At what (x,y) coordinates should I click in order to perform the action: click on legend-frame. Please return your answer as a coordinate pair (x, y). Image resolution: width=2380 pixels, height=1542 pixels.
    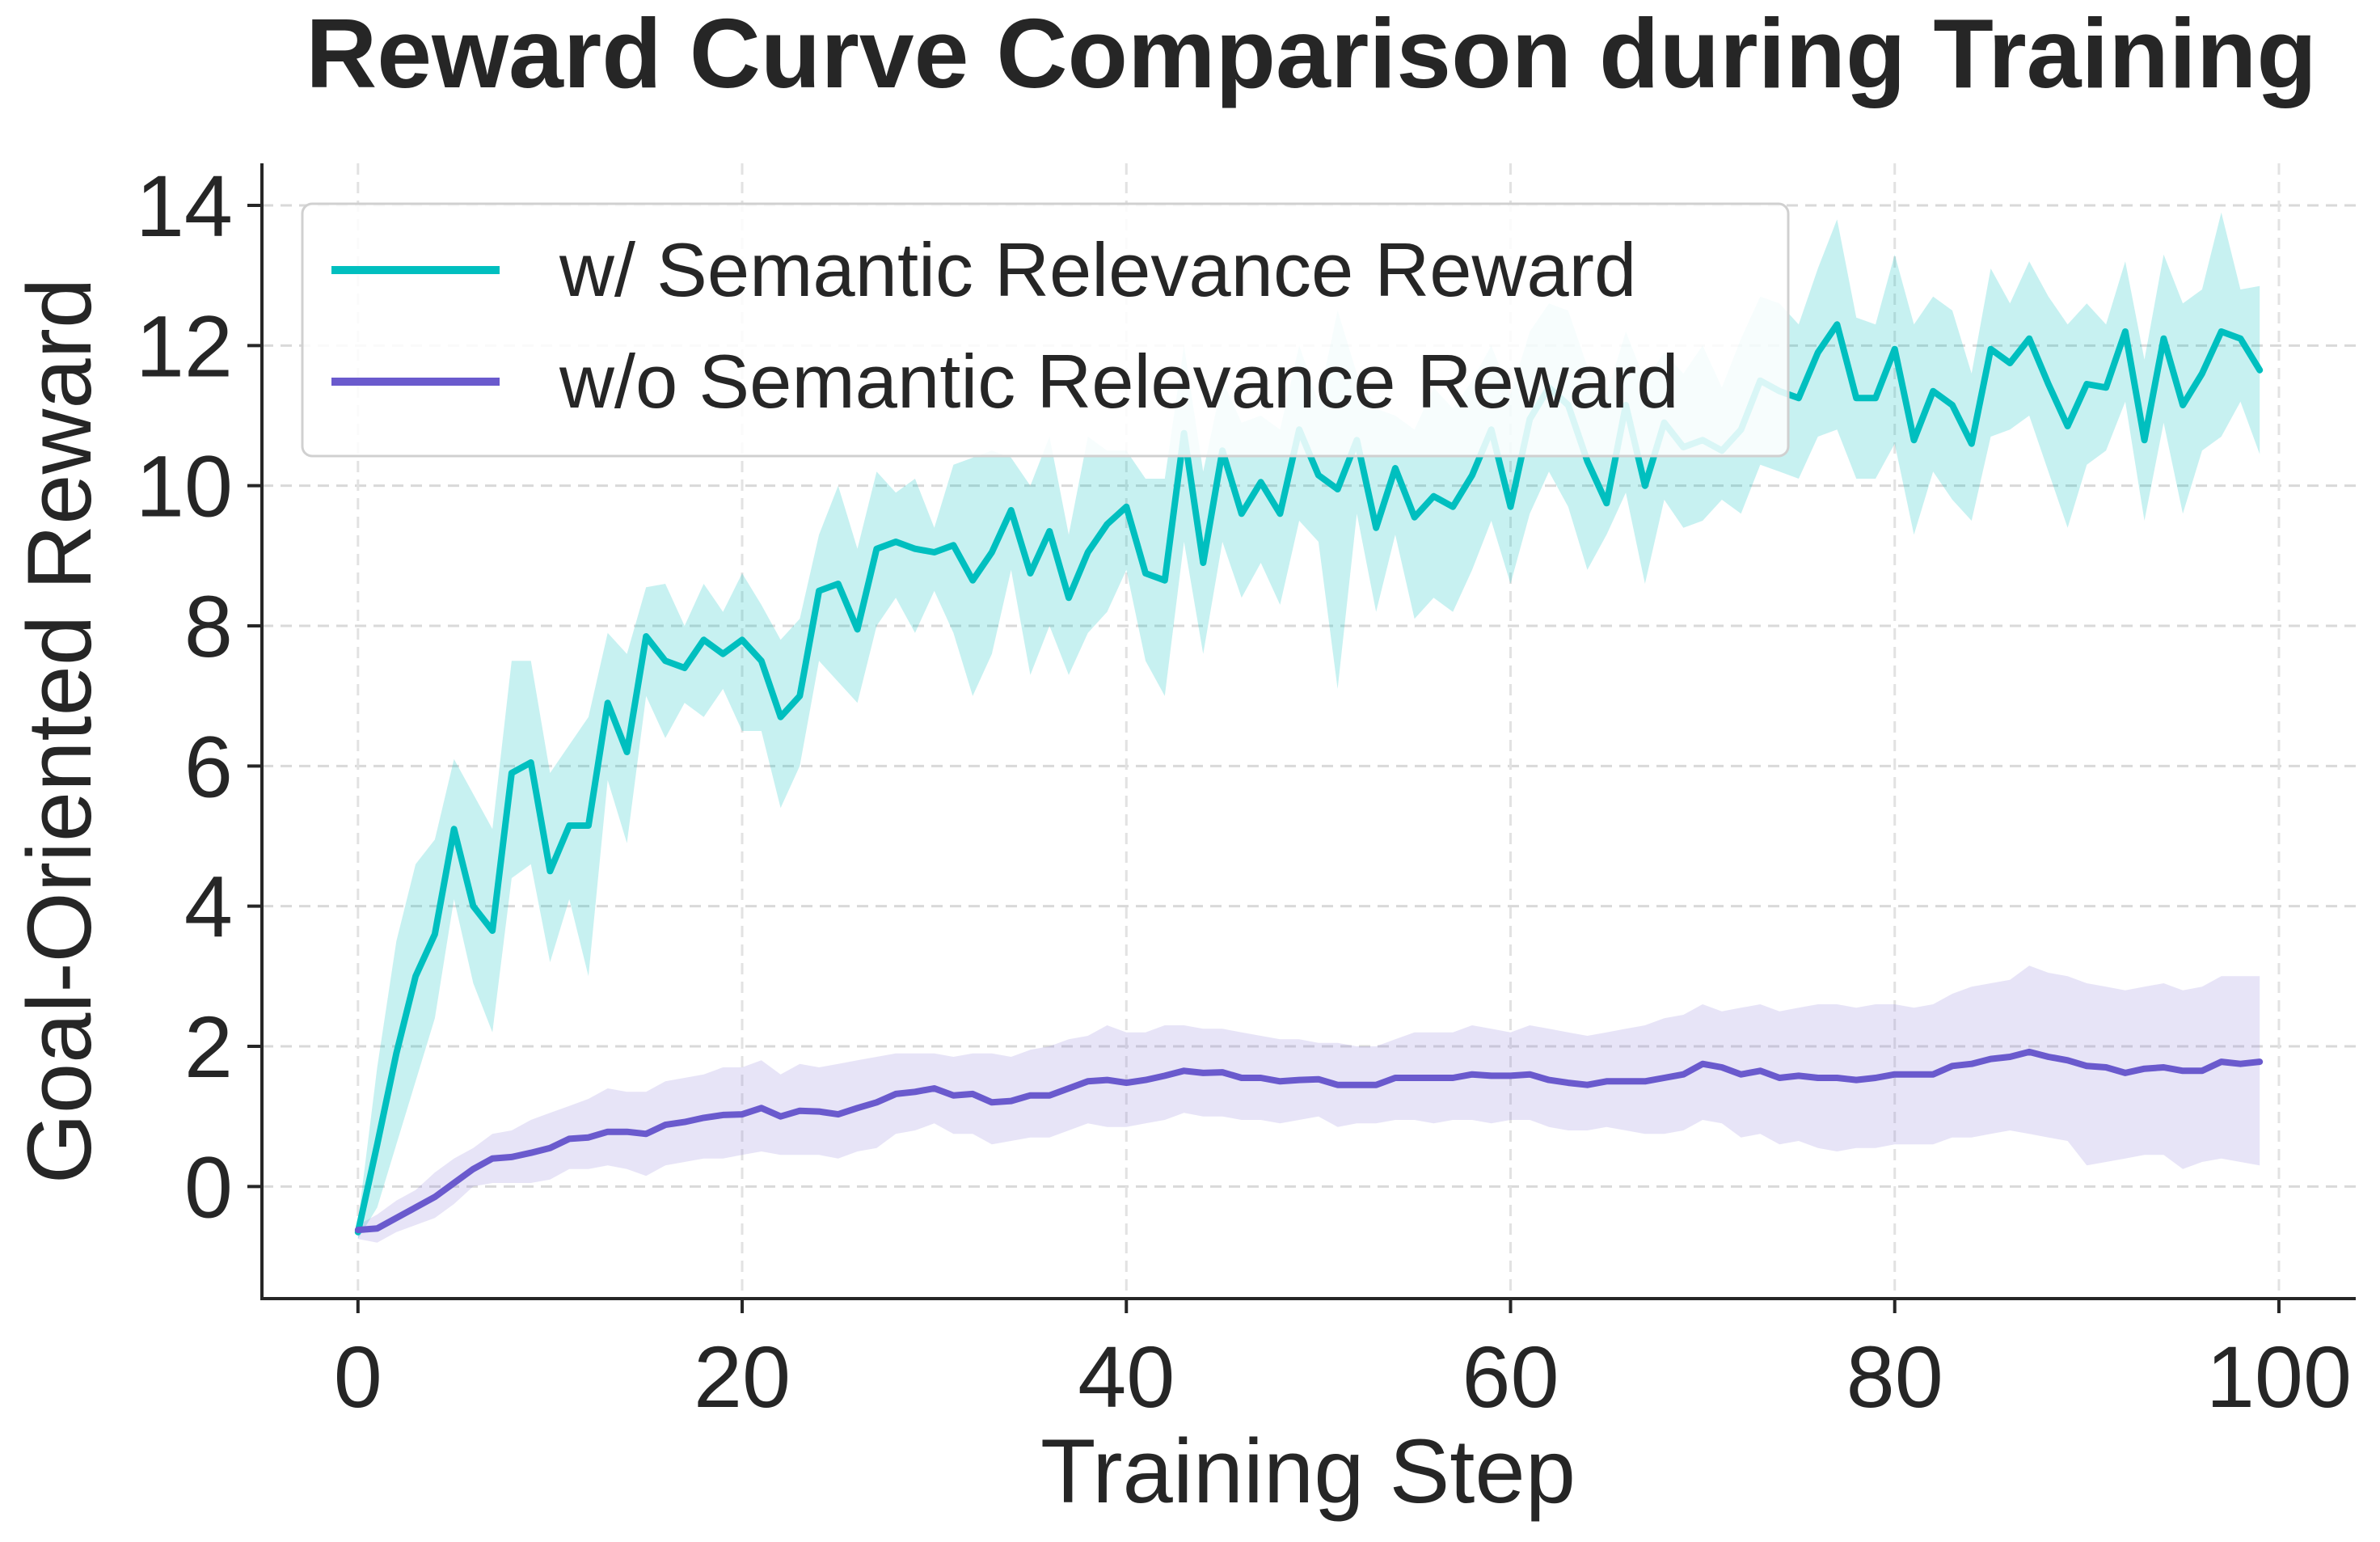
    Looking at the image, I should click on (1045, 330).